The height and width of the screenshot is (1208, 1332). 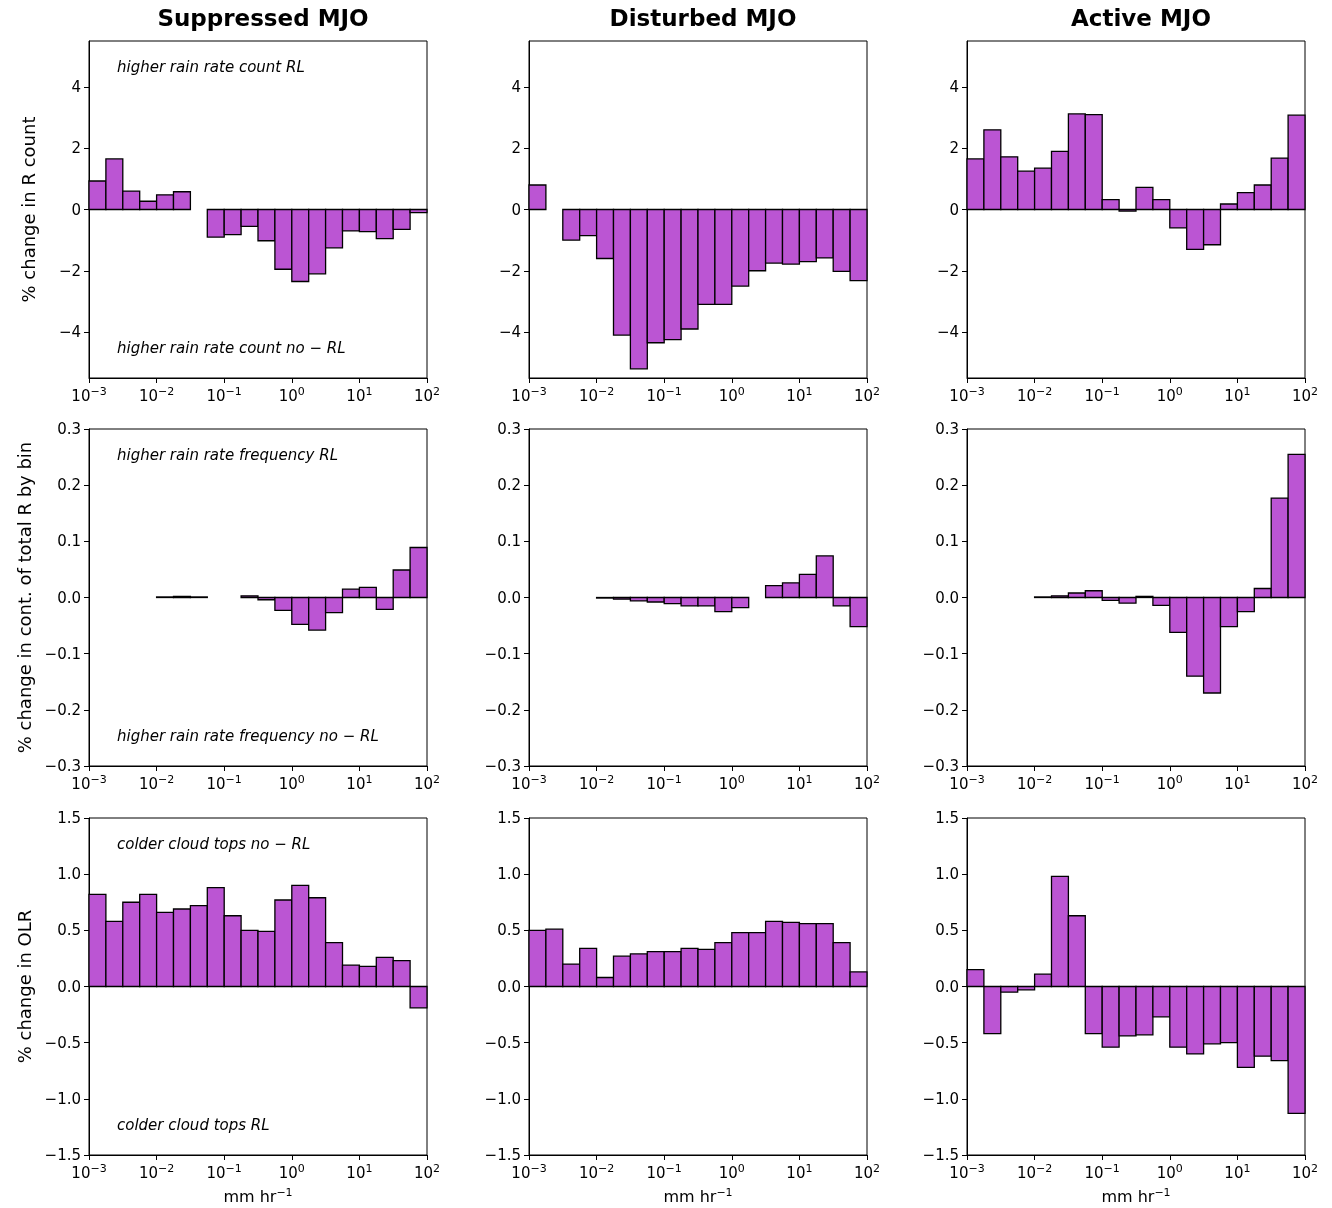 What do you see at coordinates (263, 17) in the screenshot?
I see `chart-title: Suppressed MJO` at bounding box center [263, 17].